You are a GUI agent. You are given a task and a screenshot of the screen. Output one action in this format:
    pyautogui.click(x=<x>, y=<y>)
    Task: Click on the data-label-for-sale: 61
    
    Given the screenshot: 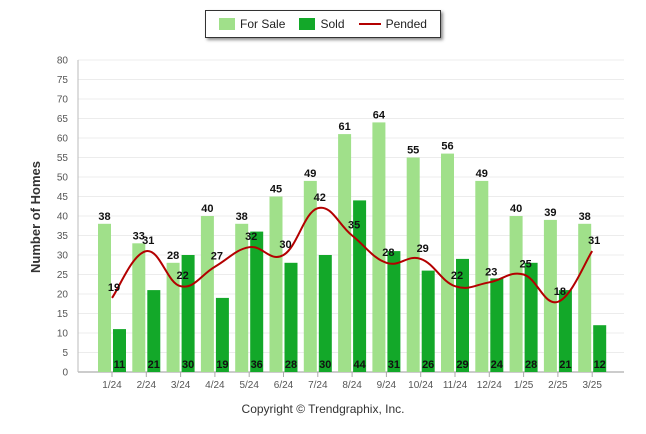 What is the action you would take?
    pyautogui.click(x=344, y=127)
    